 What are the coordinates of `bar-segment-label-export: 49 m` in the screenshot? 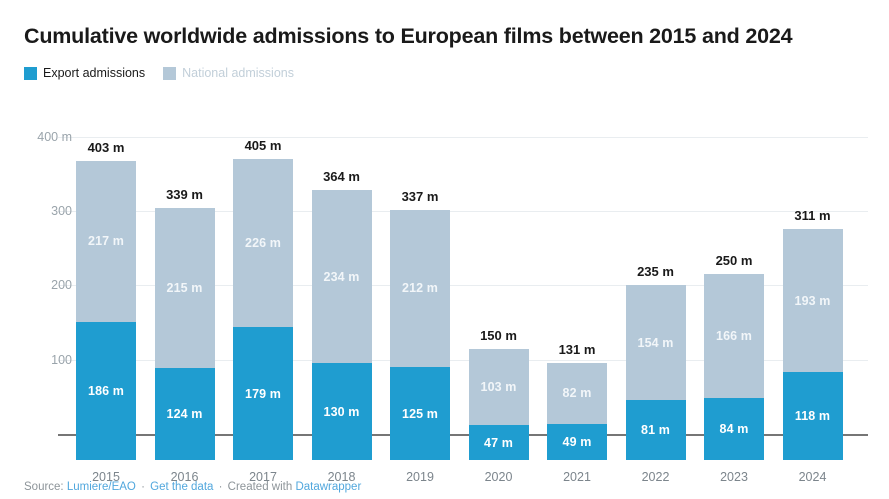 It's located at (577, 441).